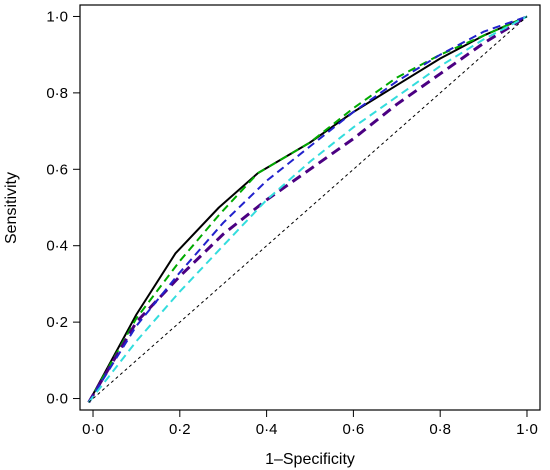  Describe the element at coordinates (180, 429) in the screenshot. I see `x-tick-label: 0·2` at that location.